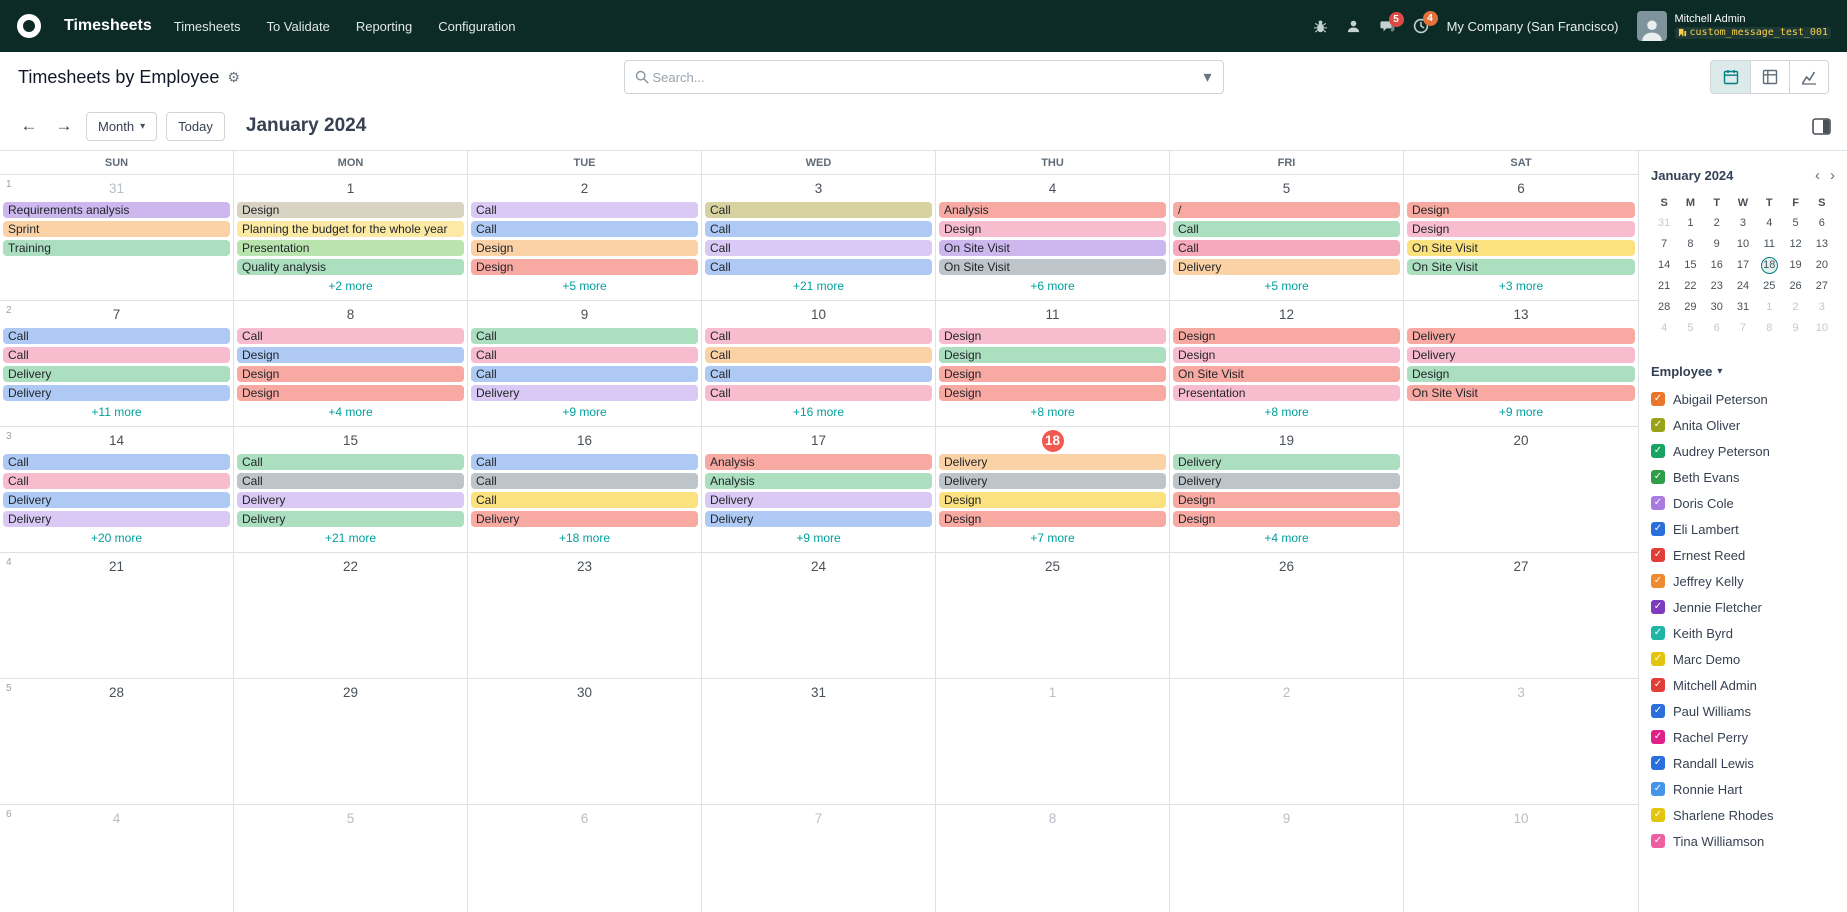 The width and height of the screenshot is (1847, 912). I want to click on calendar-day-cell: 3 Call Call Call Call +21 more, so click(819, 237).